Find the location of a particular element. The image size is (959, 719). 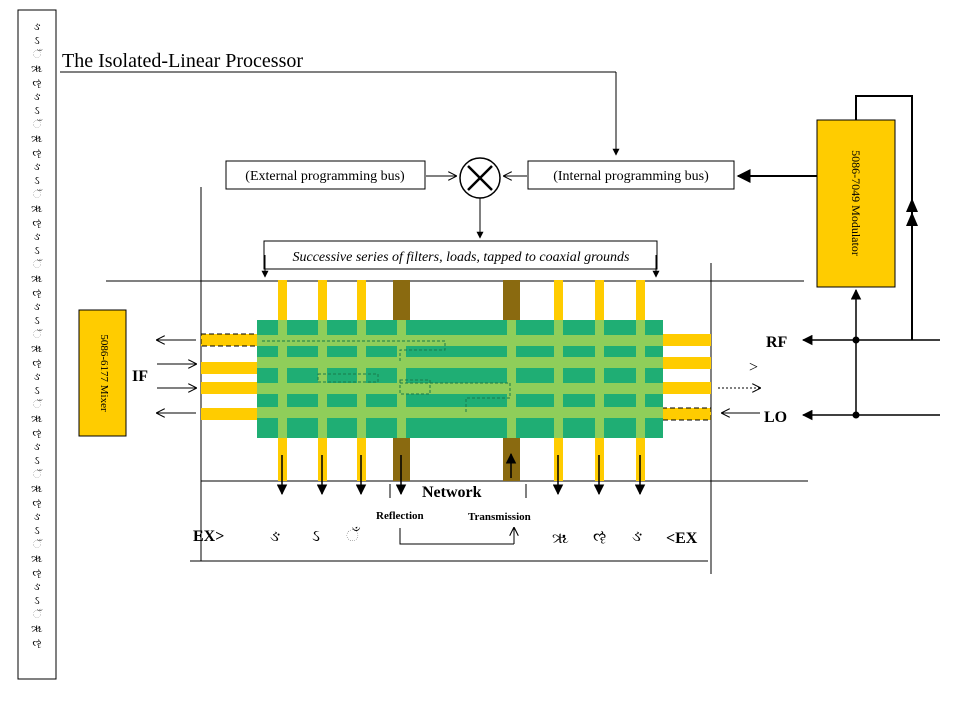

filters-box is located at coordinates (460, 255).